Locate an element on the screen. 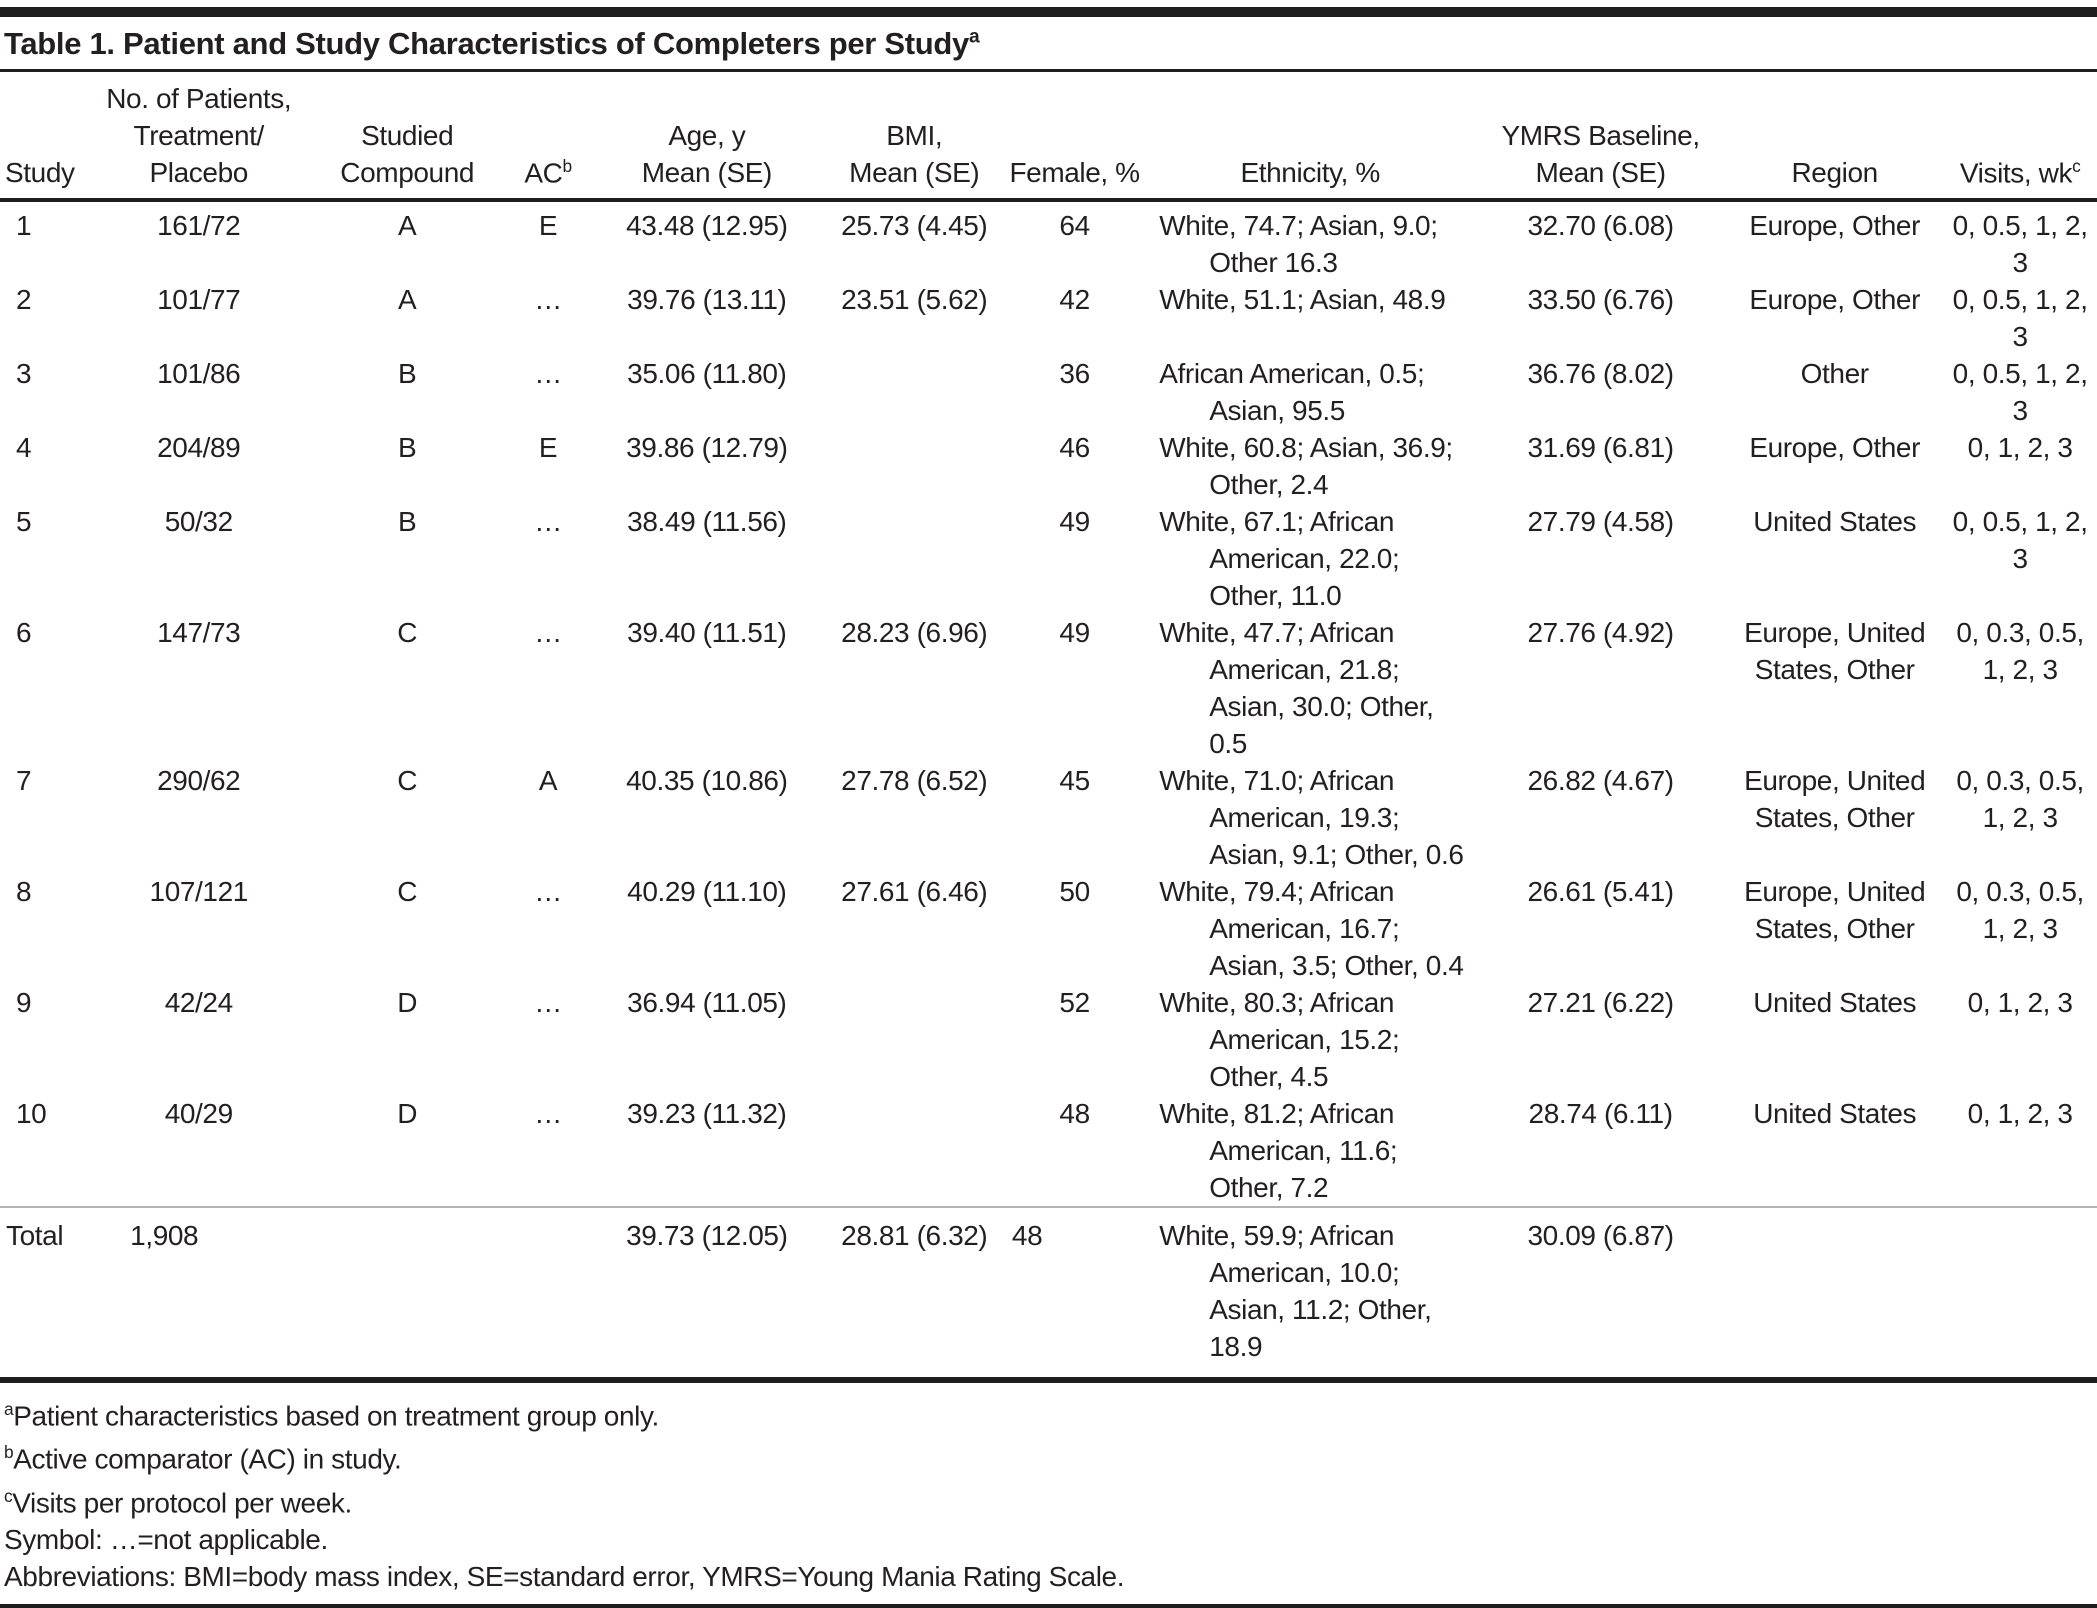 The height and width of the screenshot is (1608, 2097). cell-bmi: 28.23 (6.96) is located at coordinates (914, 632).